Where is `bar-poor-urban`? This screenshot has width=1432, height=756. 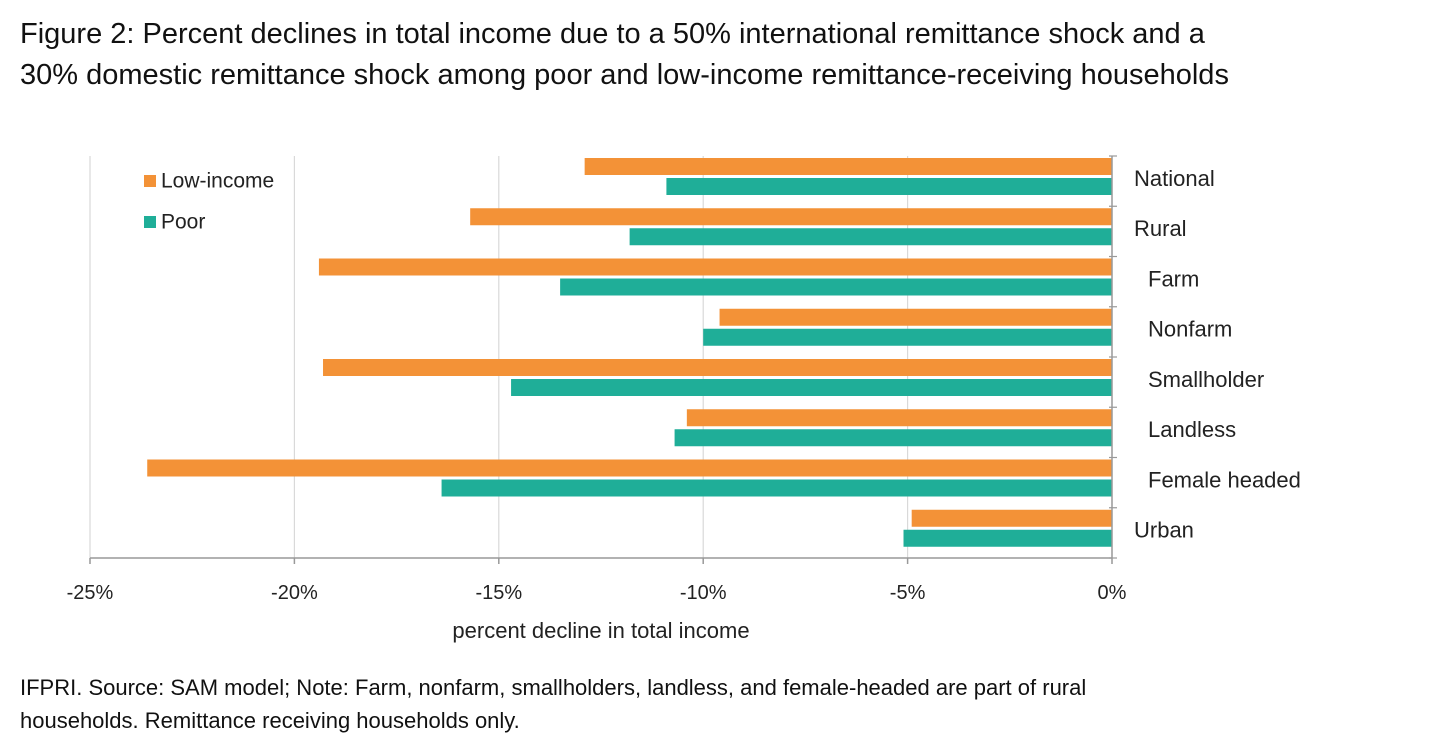 bar-poor-urban is located at coordinates (1007, 538).